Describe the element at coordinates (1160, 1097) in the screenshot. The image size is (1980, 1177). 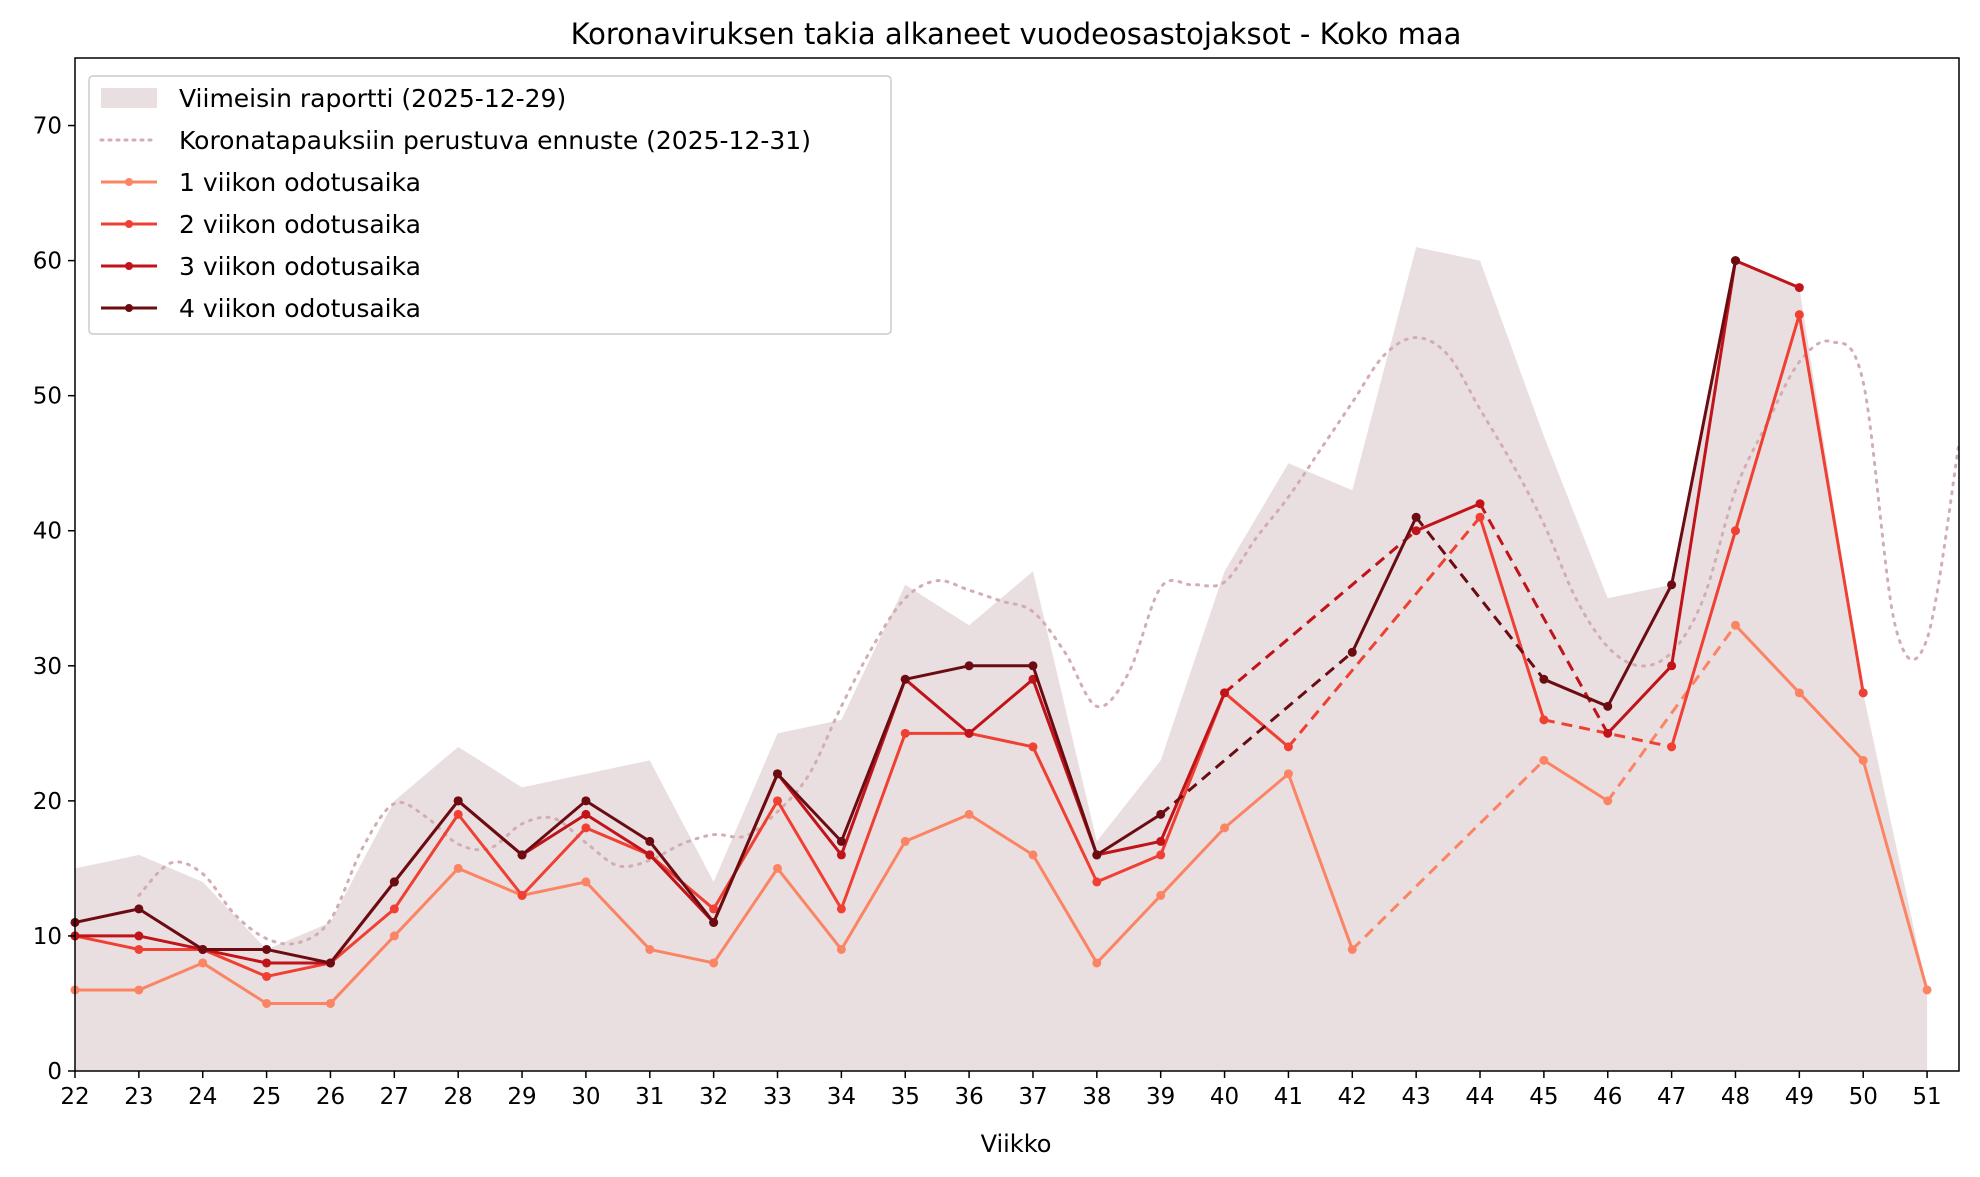
I see `x-tick-label: 39` at that location.